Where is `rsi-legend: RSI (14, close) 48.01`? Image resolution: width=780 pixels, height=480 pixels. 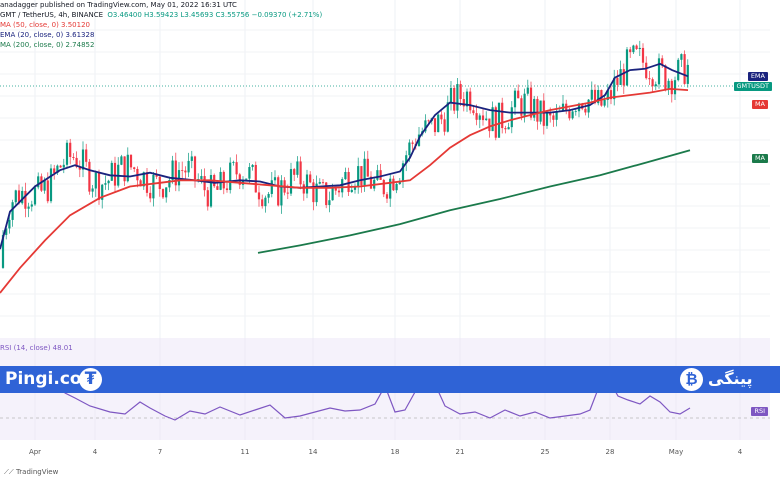 rsi-legend: RSI (14, close) 48.01 is located at coordinates (36, 348).